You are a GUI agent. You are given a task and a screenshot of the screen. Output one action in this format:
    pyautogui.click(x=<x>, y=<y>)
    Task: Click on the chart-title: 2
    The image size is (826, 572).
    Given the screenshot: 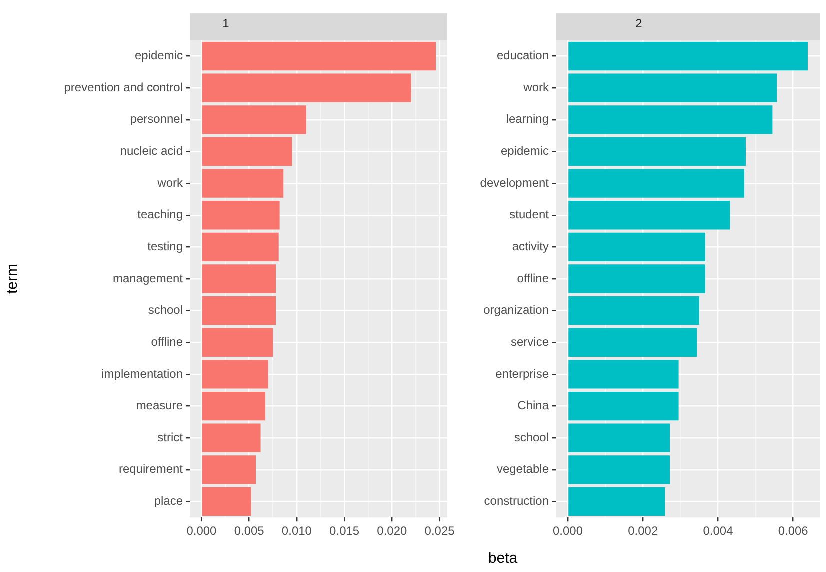 What is the action you would take?
    pyautogui.click(x=639, y=23)
    